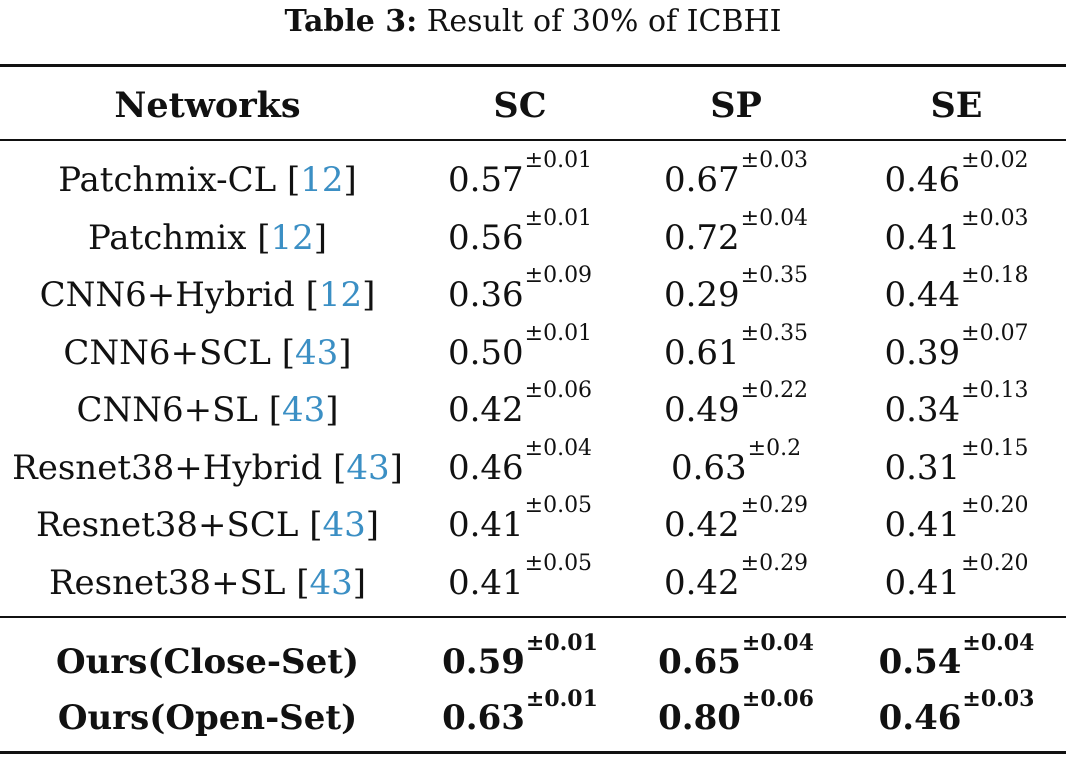 Image resolution: width=1066 pixels, height=760 pixels. I want to click on sc-cell: 0.57 ±0.01, so click(520, 174).